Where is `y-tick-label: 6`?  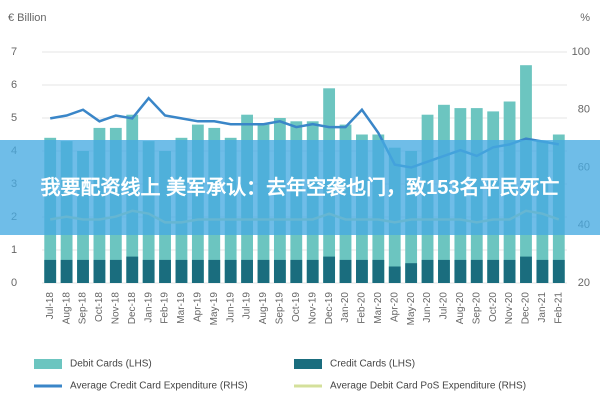 y-tick-label: 6 is located at coordinates (14, 85).